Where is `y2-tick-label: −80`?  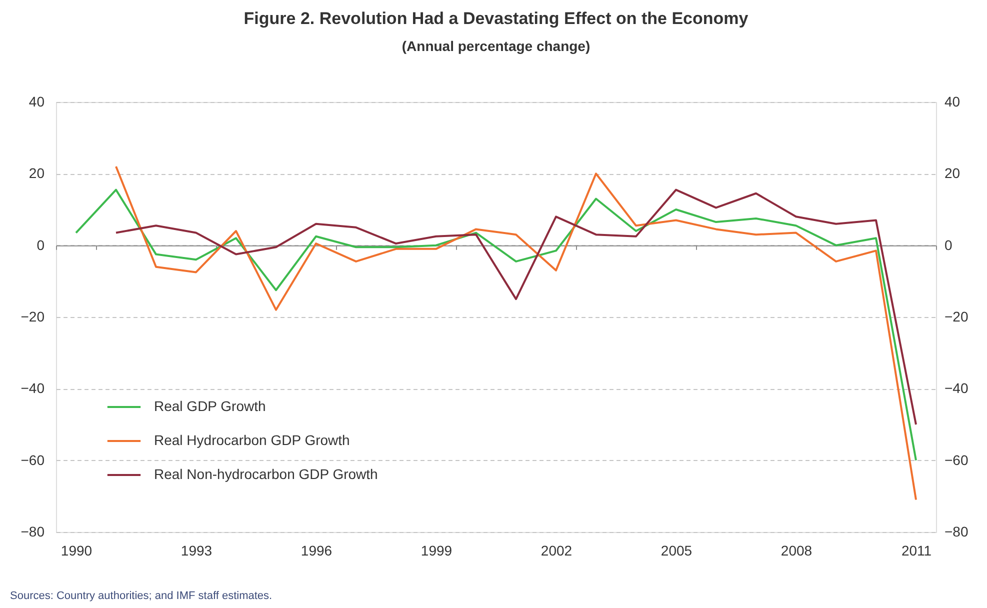 y2-tick-label: −80 is located at coordinates (956, 532).